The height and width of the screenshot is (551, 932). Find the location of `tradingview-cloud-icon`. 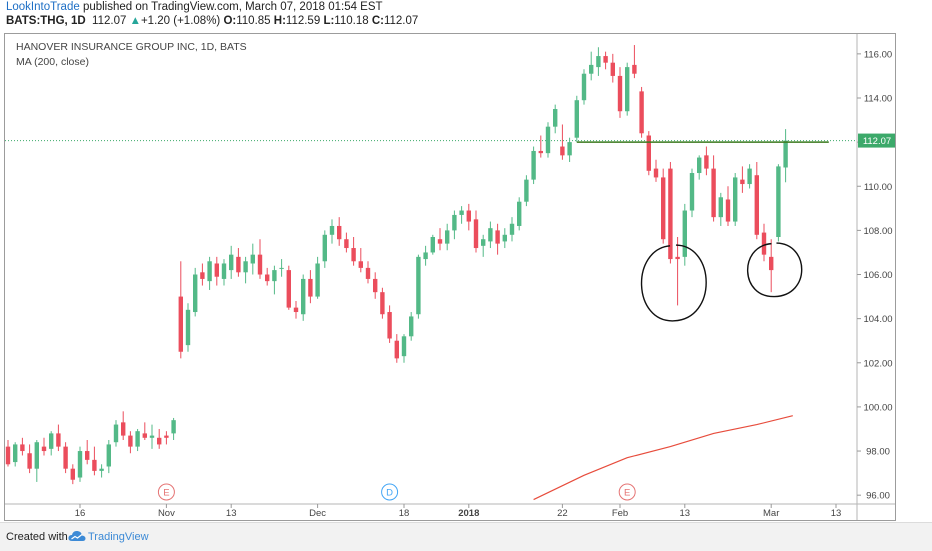

tradingview-cloud-icon is located at coordinates (77, 536).